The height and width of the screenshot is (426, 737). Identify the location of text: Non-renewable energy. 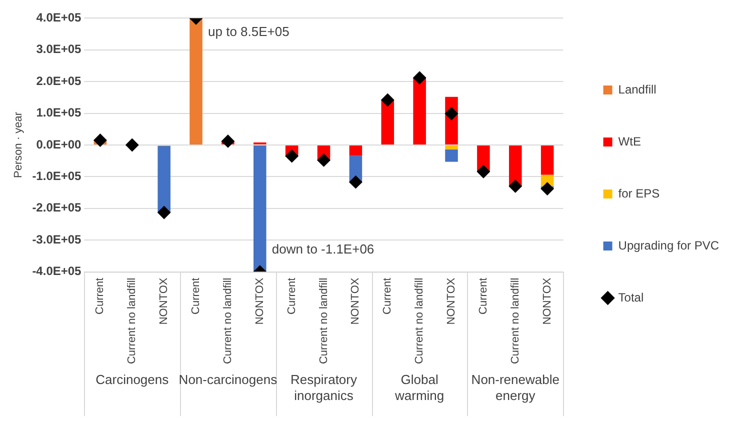
(515, 388).